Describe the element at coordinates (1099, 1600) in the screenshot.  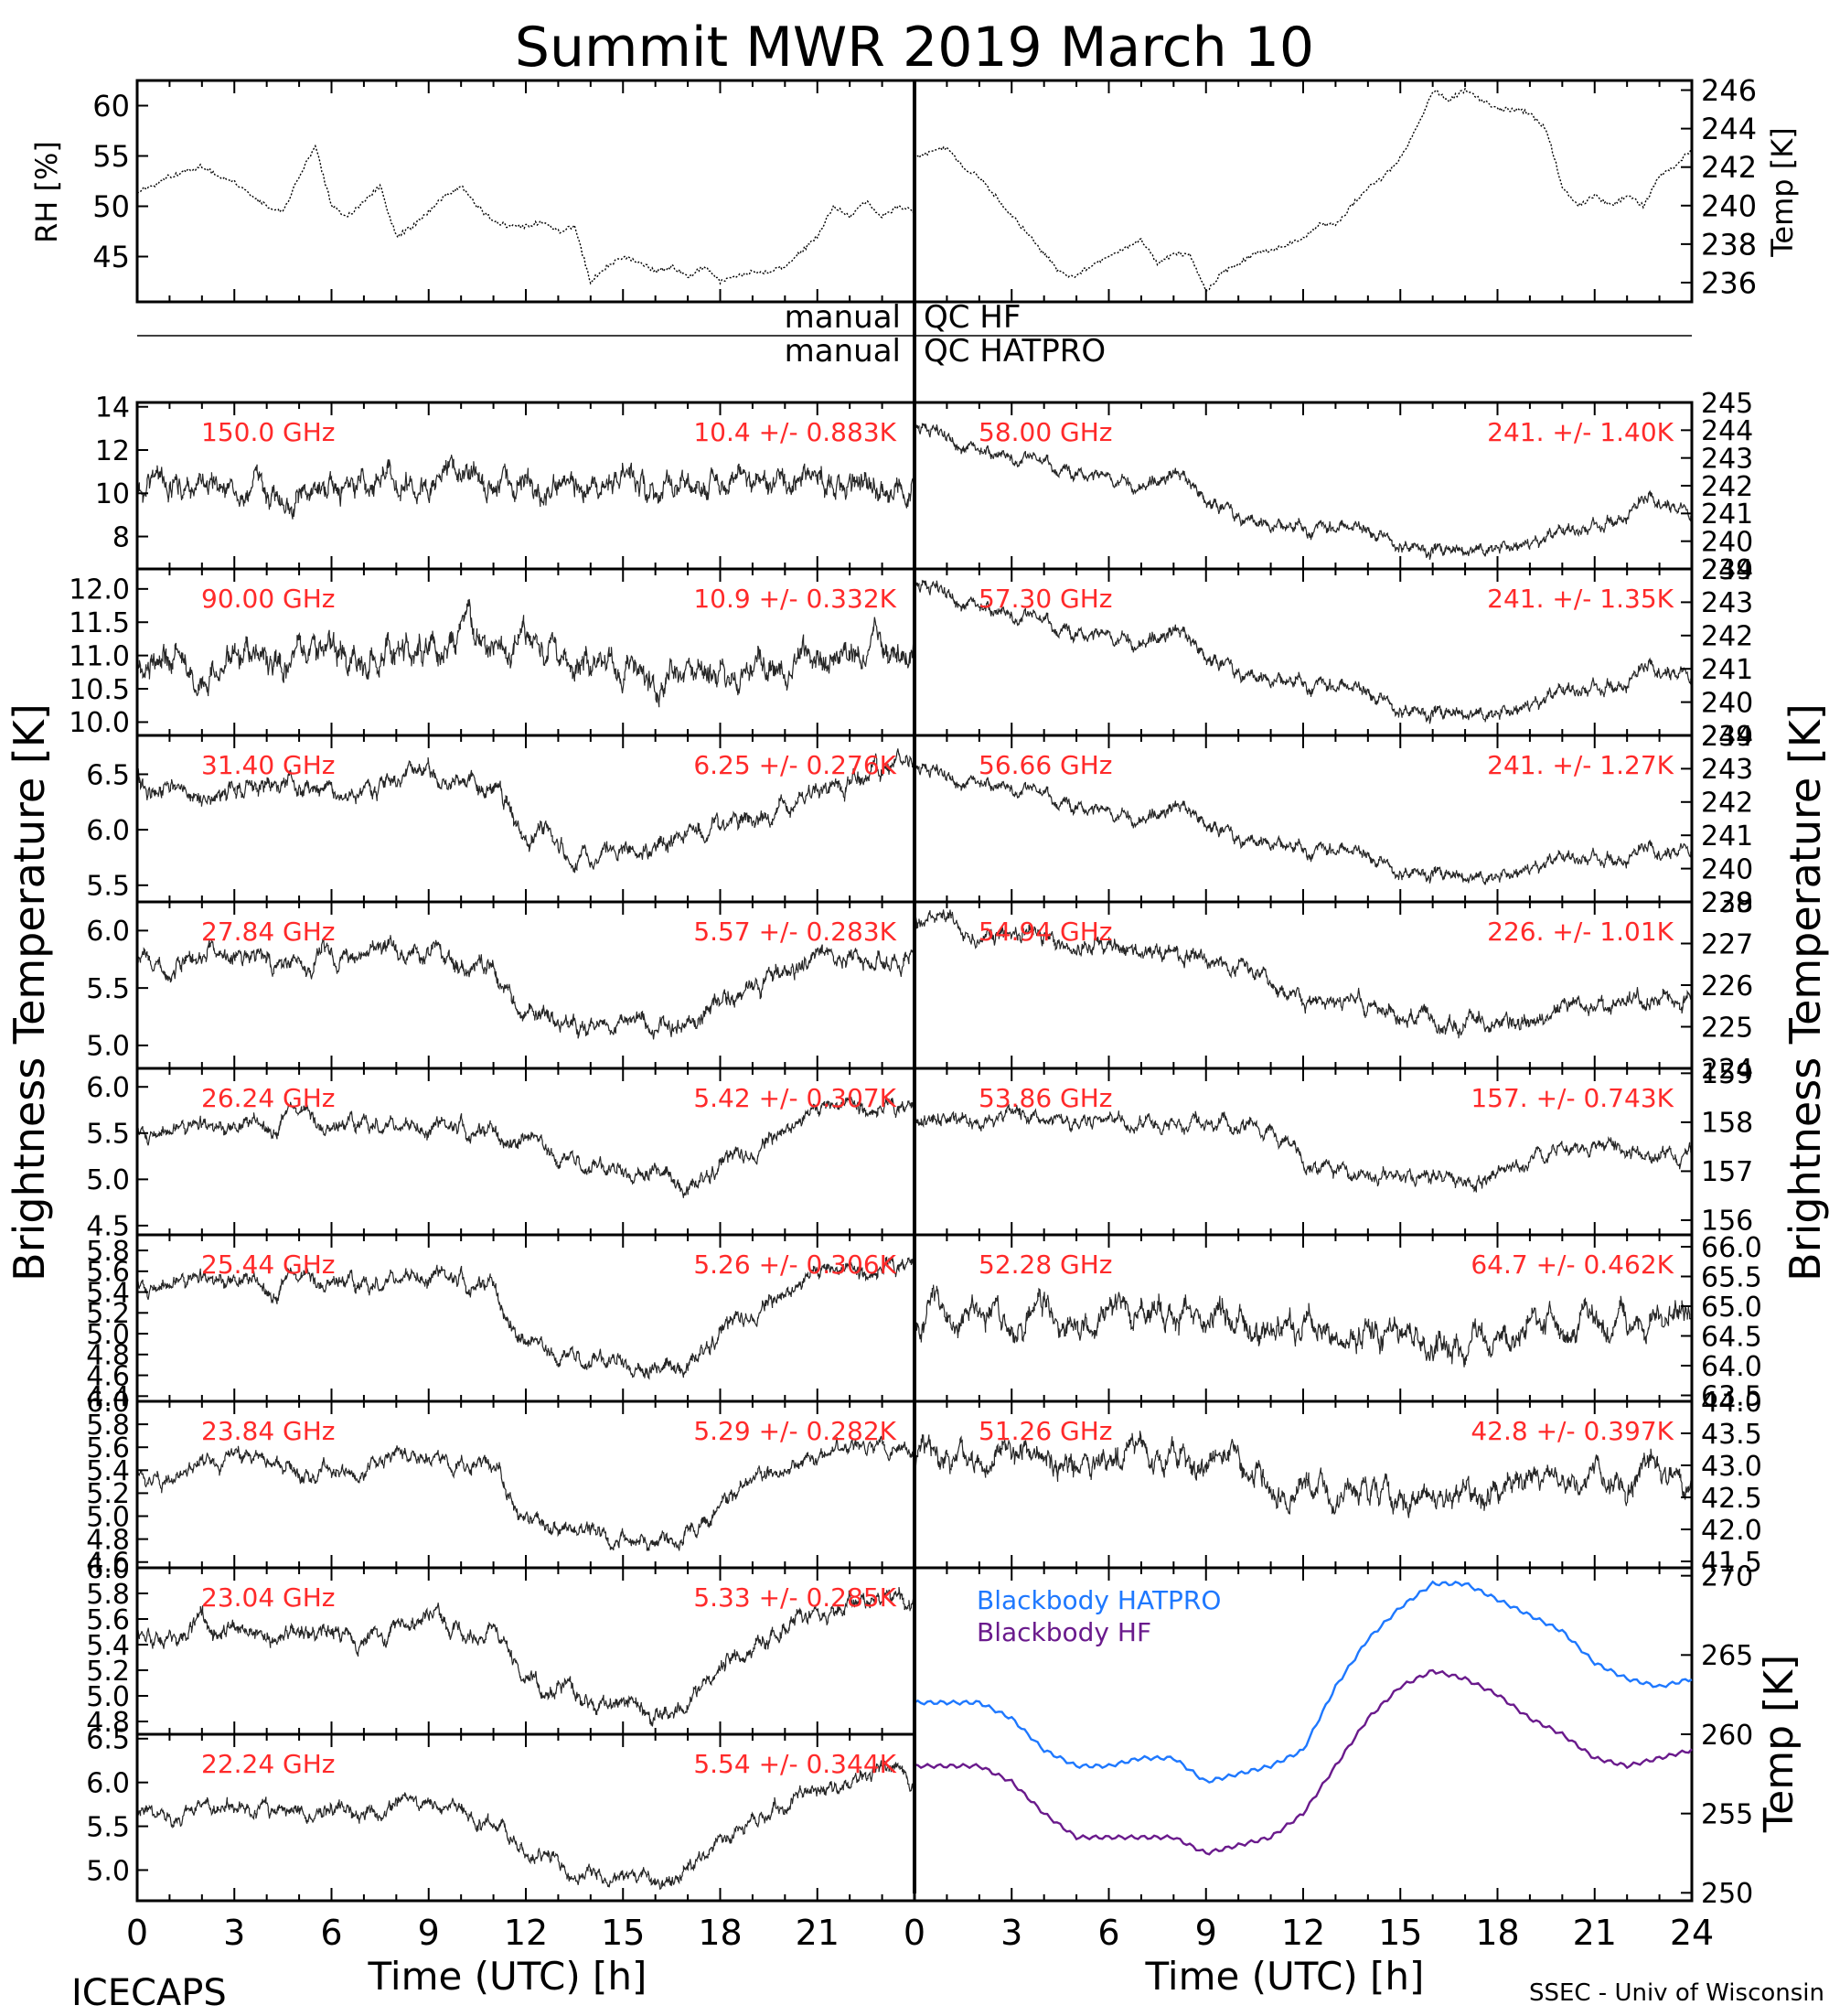
I see `legend-hatpro: Blackbody HATPRO` at that location.